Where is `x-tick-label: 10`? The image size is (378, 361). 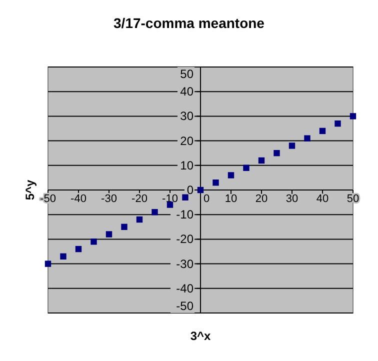
x-tick-label: 10 is located at coordinates (231, 199).